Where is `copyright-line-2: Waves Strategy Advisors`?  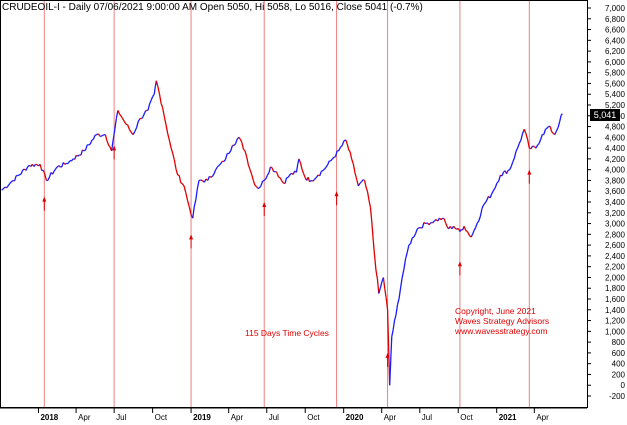 copyright-line-2: Waves Strategy Advisors is located at coordinates (502, 321).